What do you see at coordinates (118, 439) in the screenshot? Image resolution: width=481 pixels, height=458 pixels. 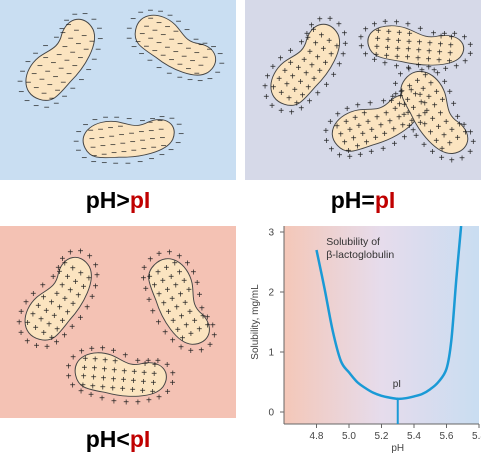 I see `caption-ph-less-than-pi: pH<pI` at bounding box center [118, 439].